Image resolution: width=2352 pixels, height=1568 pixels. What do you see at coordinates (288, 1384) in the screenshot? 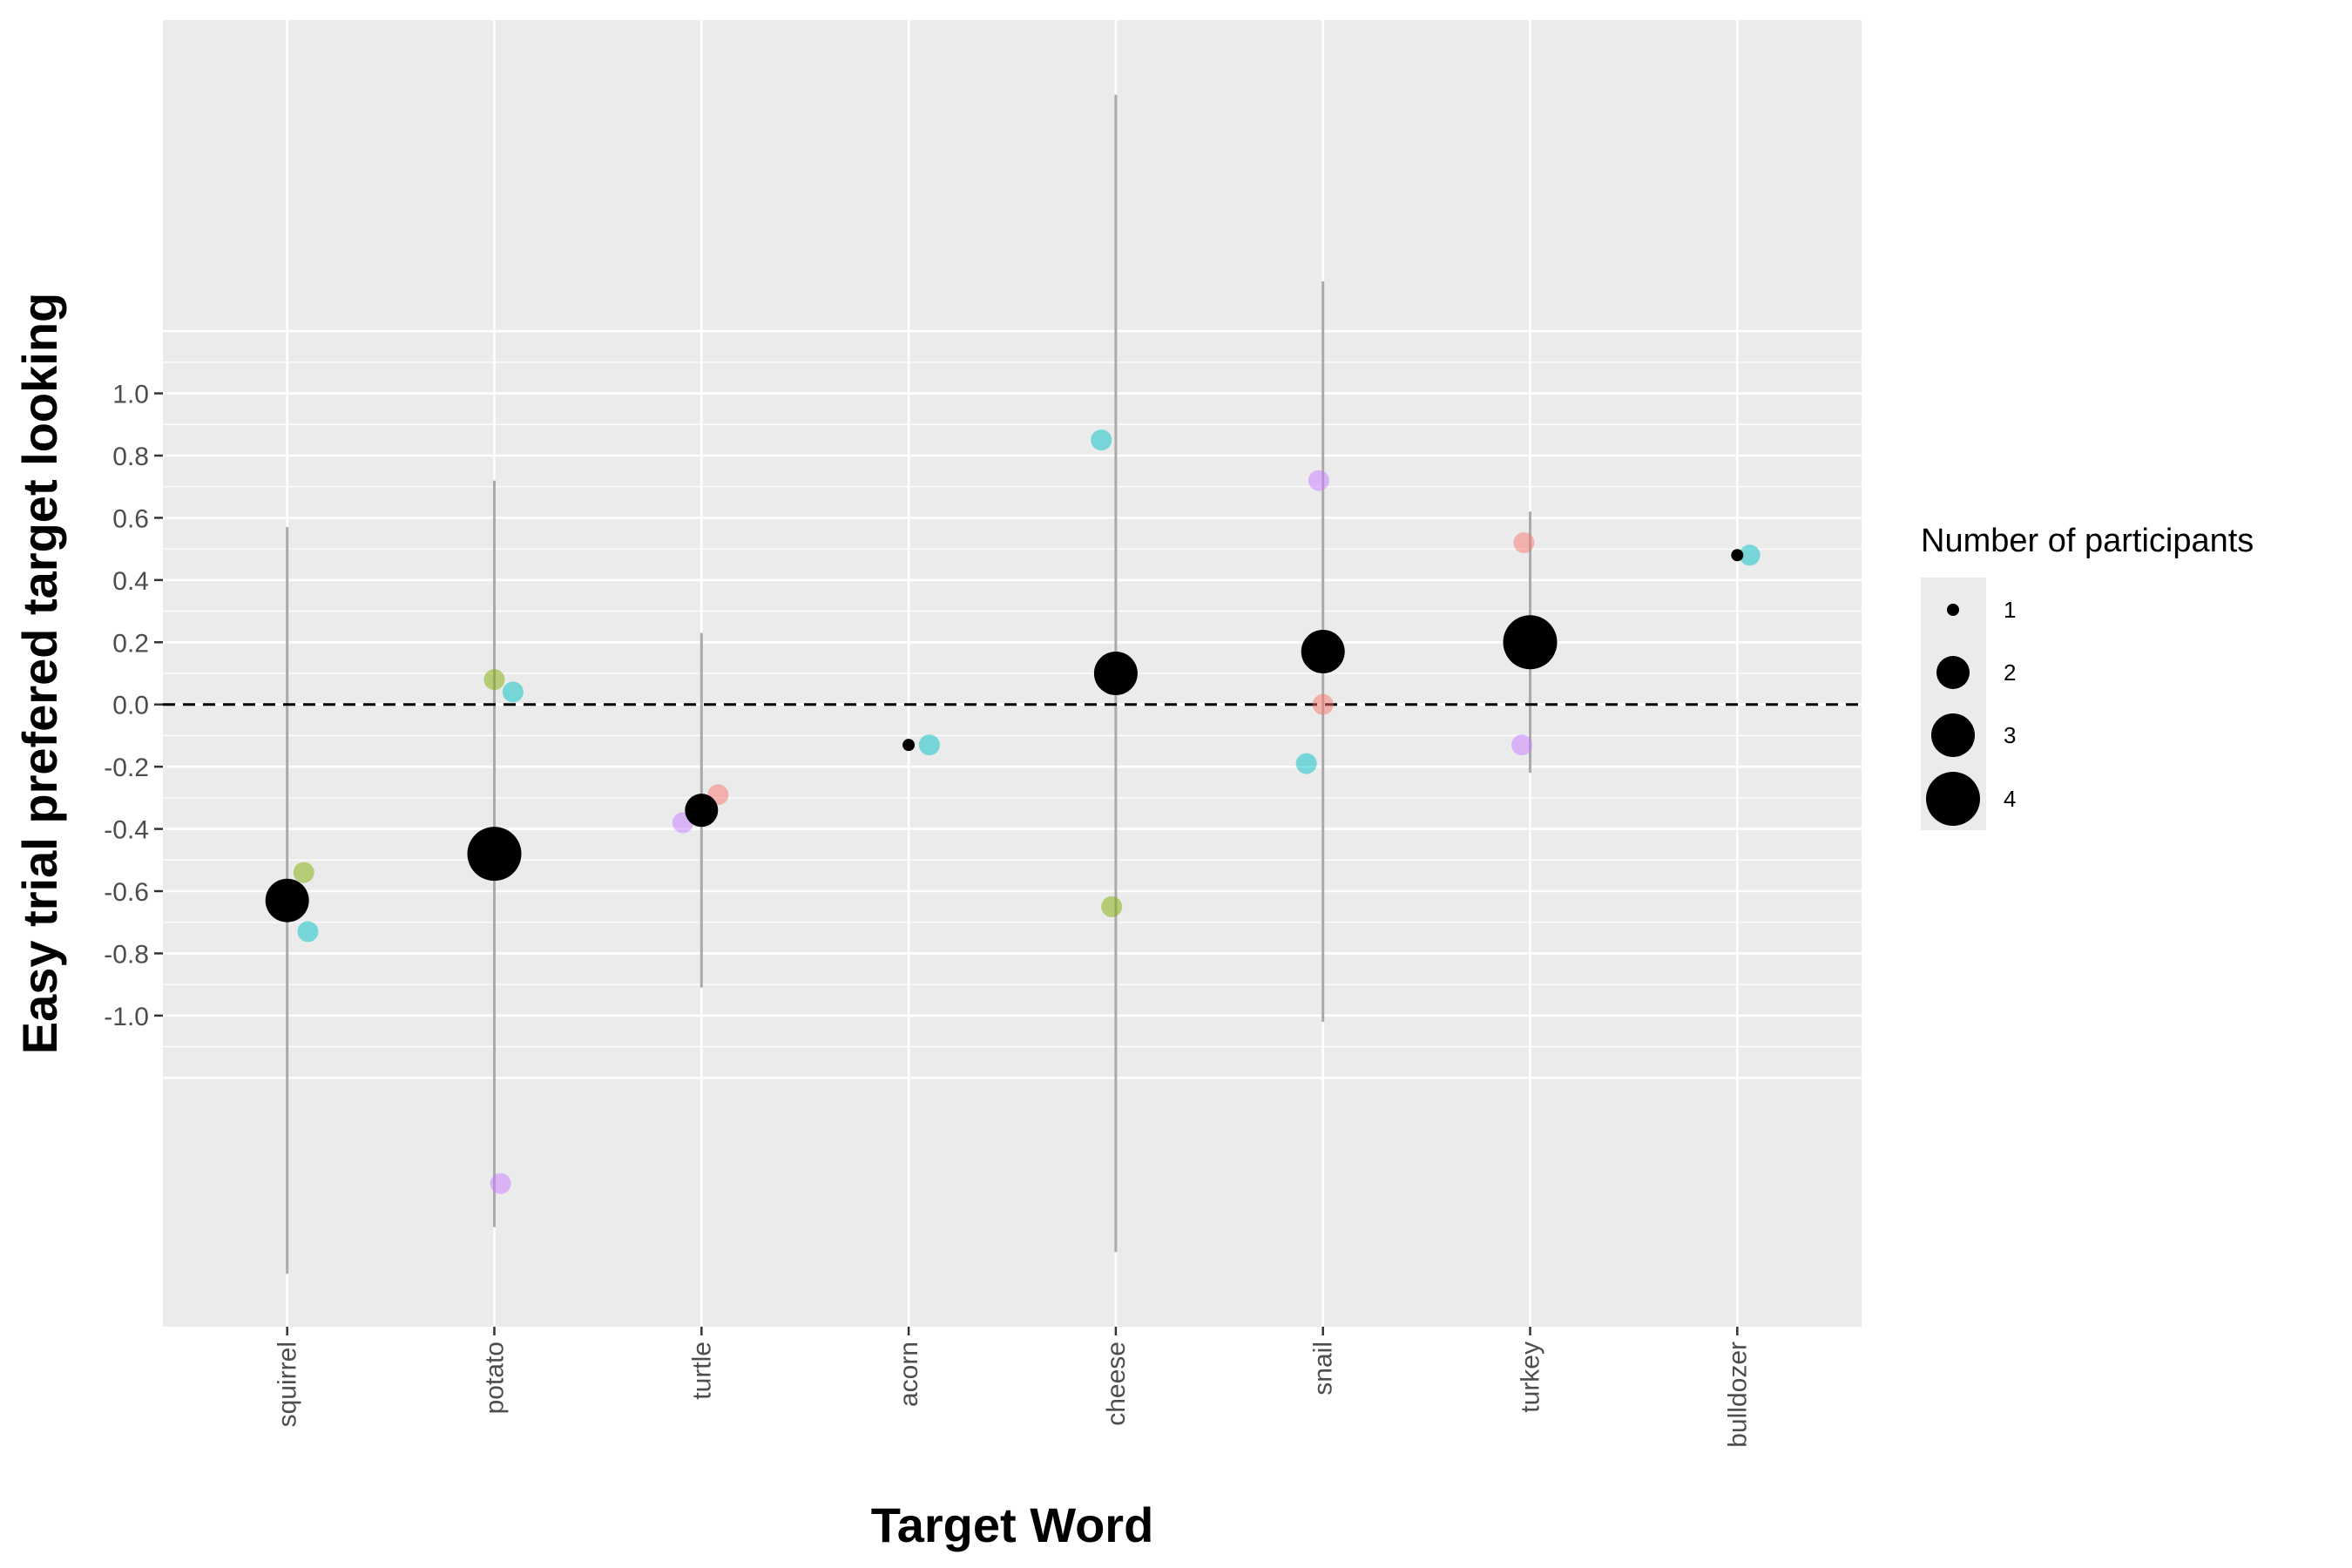
I see `x-tick-label-squirrel: squirrel` at bounding box center [288, 1384].